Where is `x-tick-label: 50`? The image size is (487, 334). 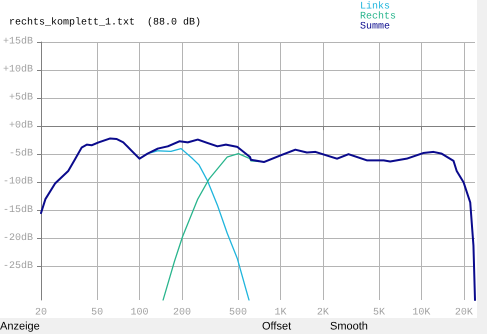
x-tick-label: 50 is located at coordinates (97, 313).